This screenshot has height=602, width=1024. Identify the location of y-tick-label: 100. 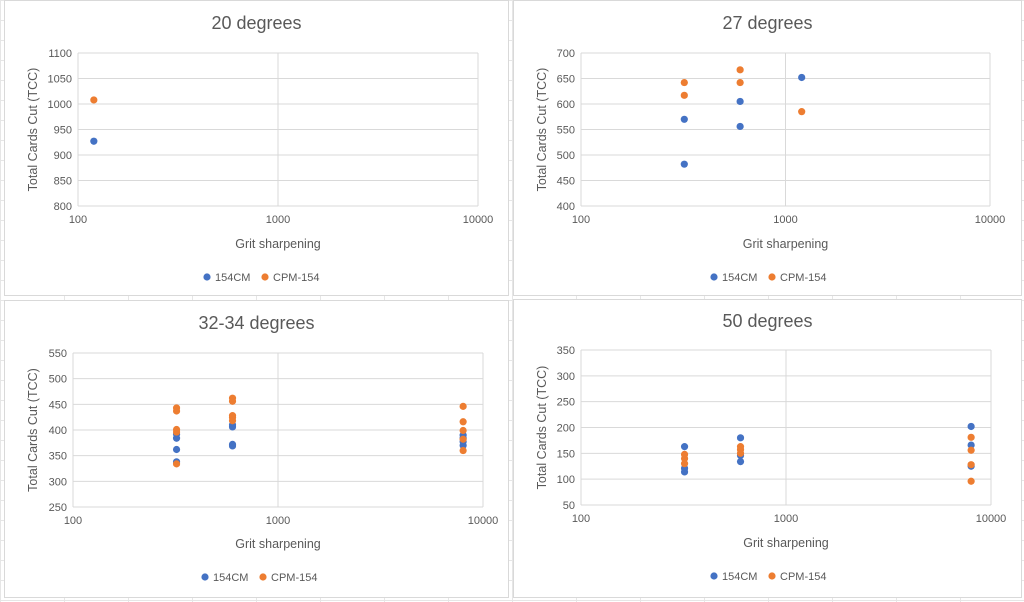
(566, 480).